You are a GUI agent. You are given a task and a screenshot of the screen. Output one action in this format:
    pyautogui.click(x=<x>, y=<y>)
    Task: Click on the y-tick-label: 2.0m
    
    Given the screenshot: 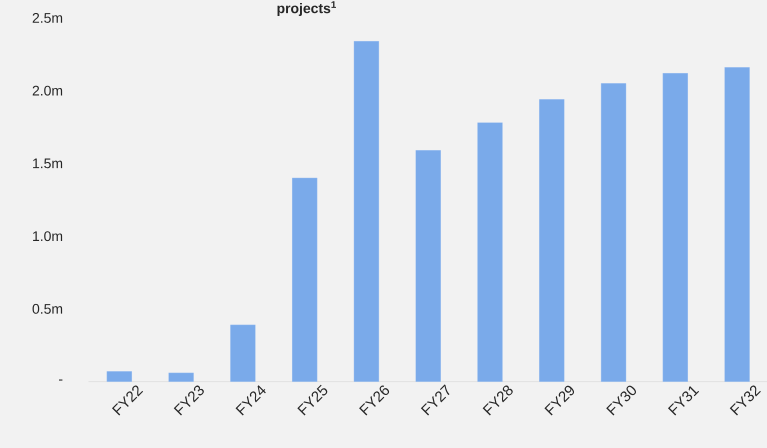 What is the action you would take?
    pyautogui.click(x=47, y=91)
    